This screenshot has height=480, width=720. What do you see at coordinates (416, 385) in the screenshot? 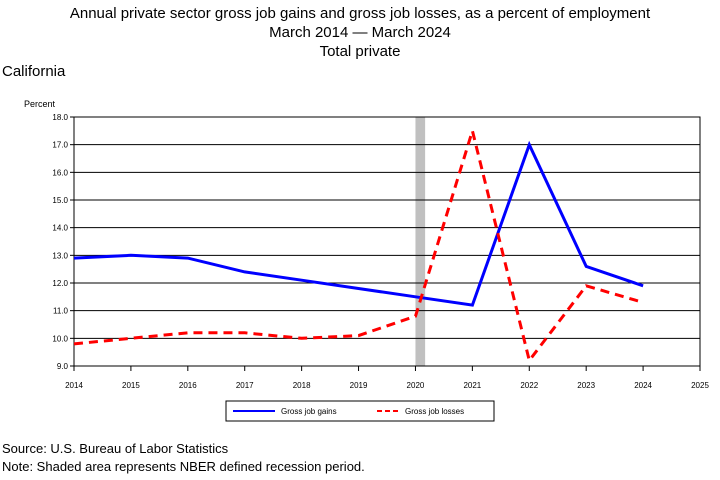
I see `x-tick-label: 2020` at bounding box center [416, 385].